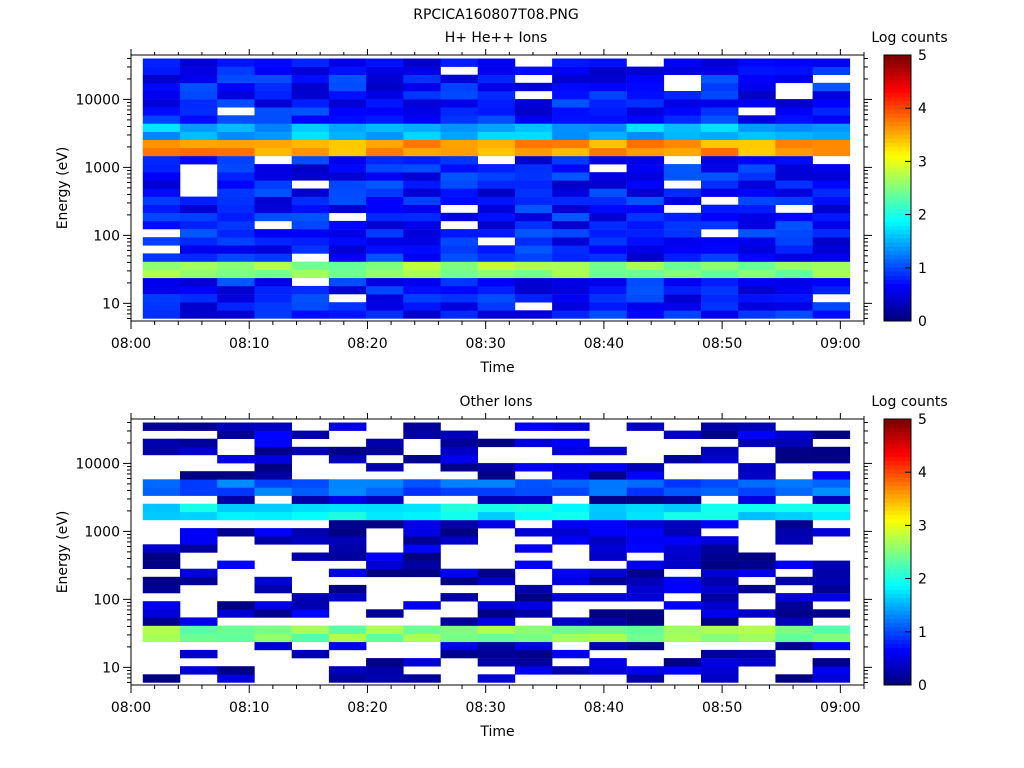 The image size is (1024, 768). What do you see at coordinates (922, 216) in the screenshot?
I see `colorbar-tick-label: 2` at bounding box center [922, 216].